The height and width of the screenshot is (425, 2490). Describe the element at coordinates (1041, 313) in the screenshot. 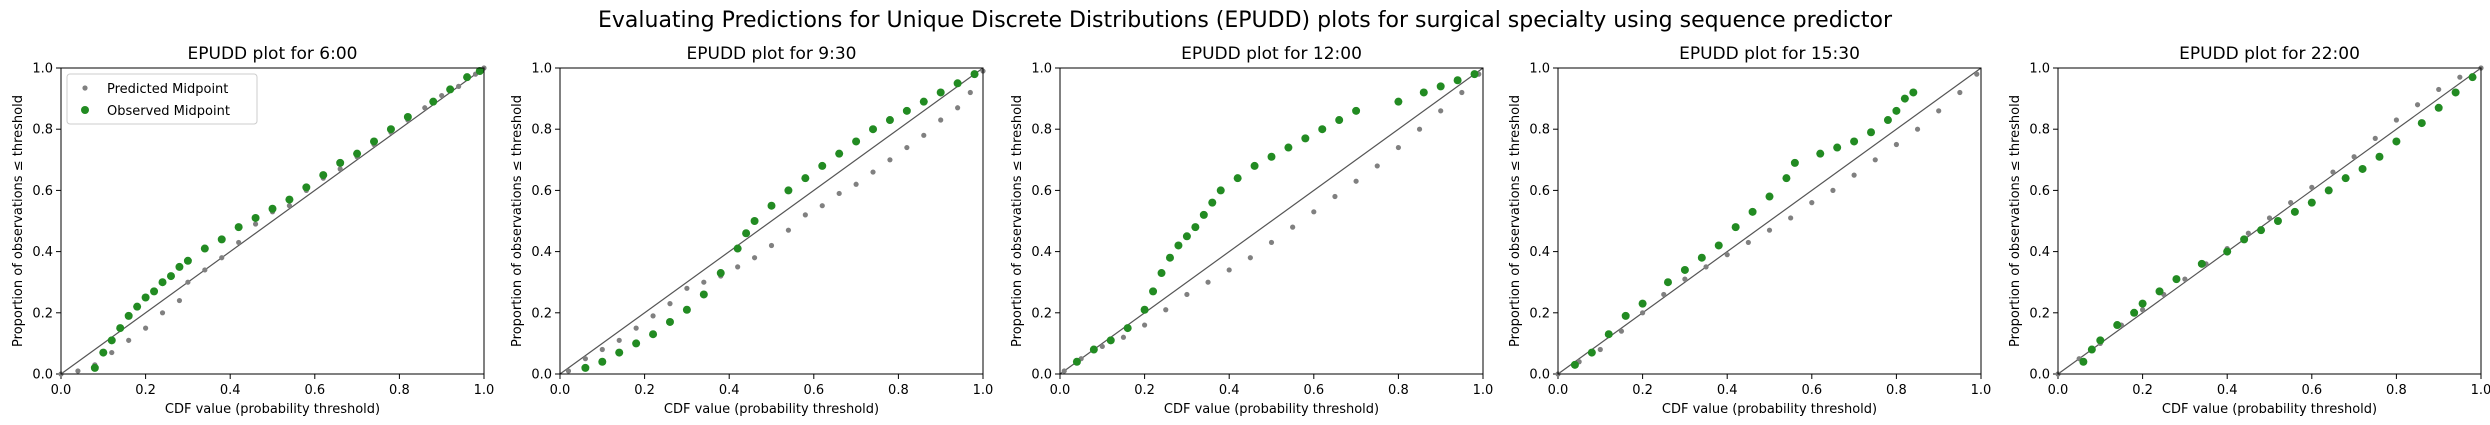

I see `y-tick-label: 0.2` at that location.